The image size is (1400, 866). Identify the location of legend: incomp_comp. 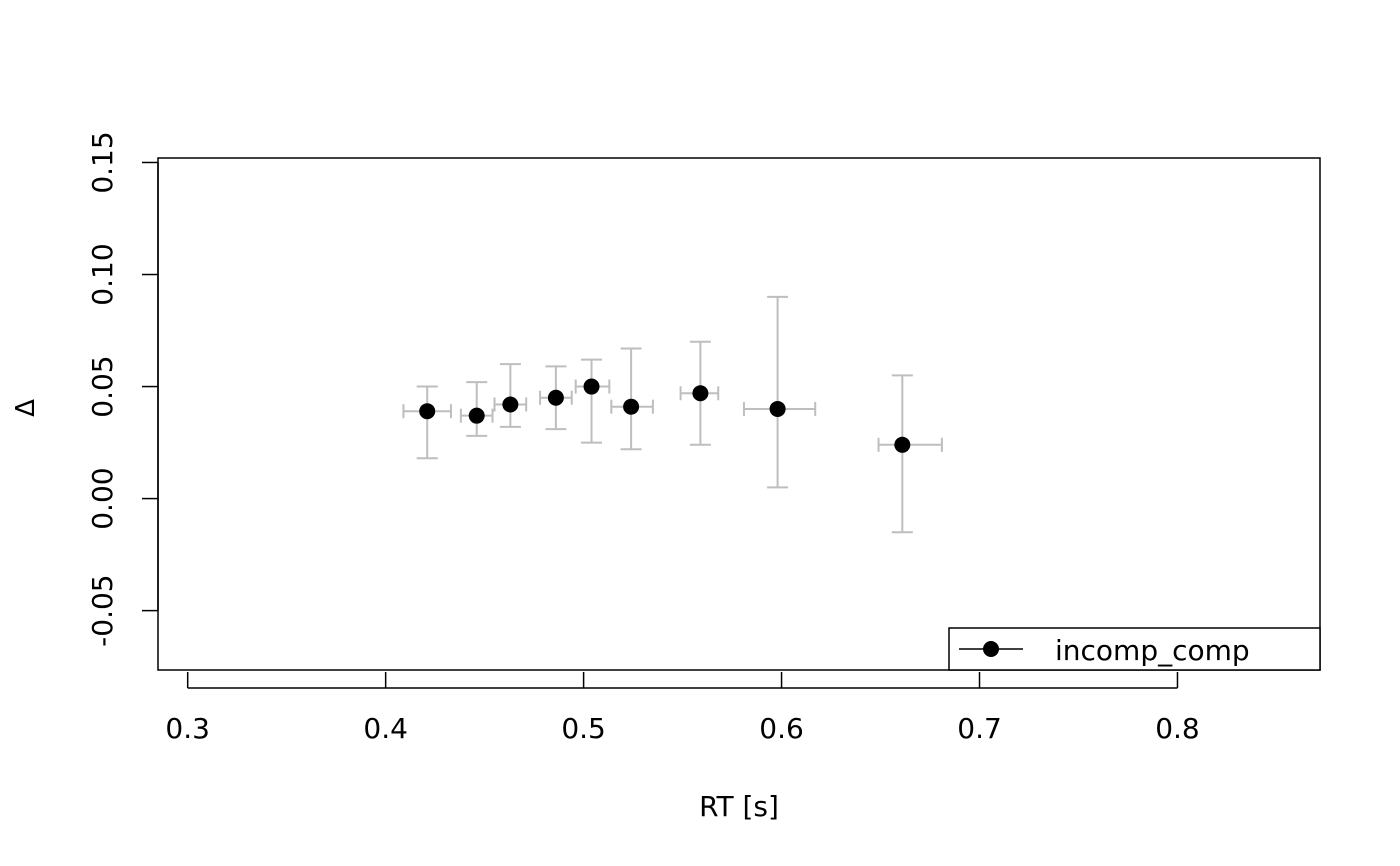
(1134, 649).